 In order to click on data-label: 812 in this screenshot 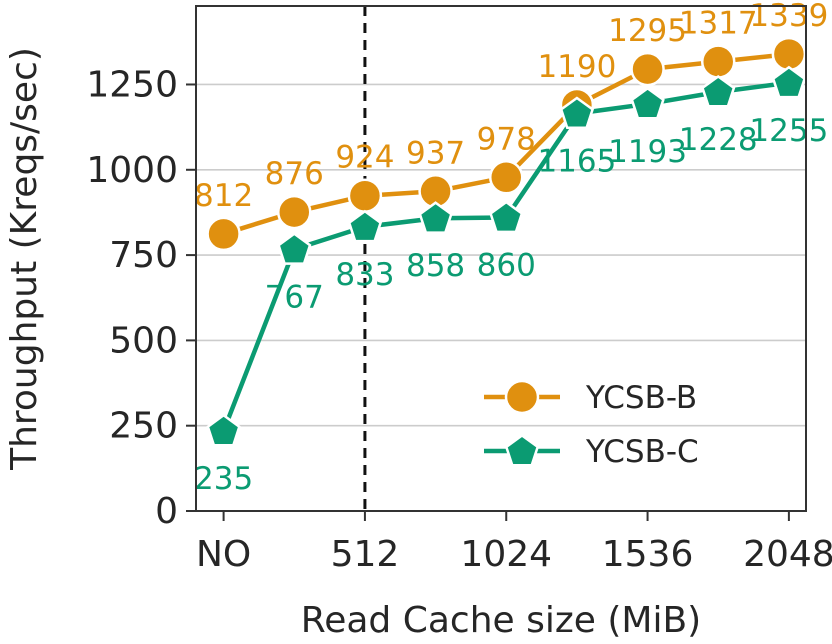, I will do `click(223, 196)`.